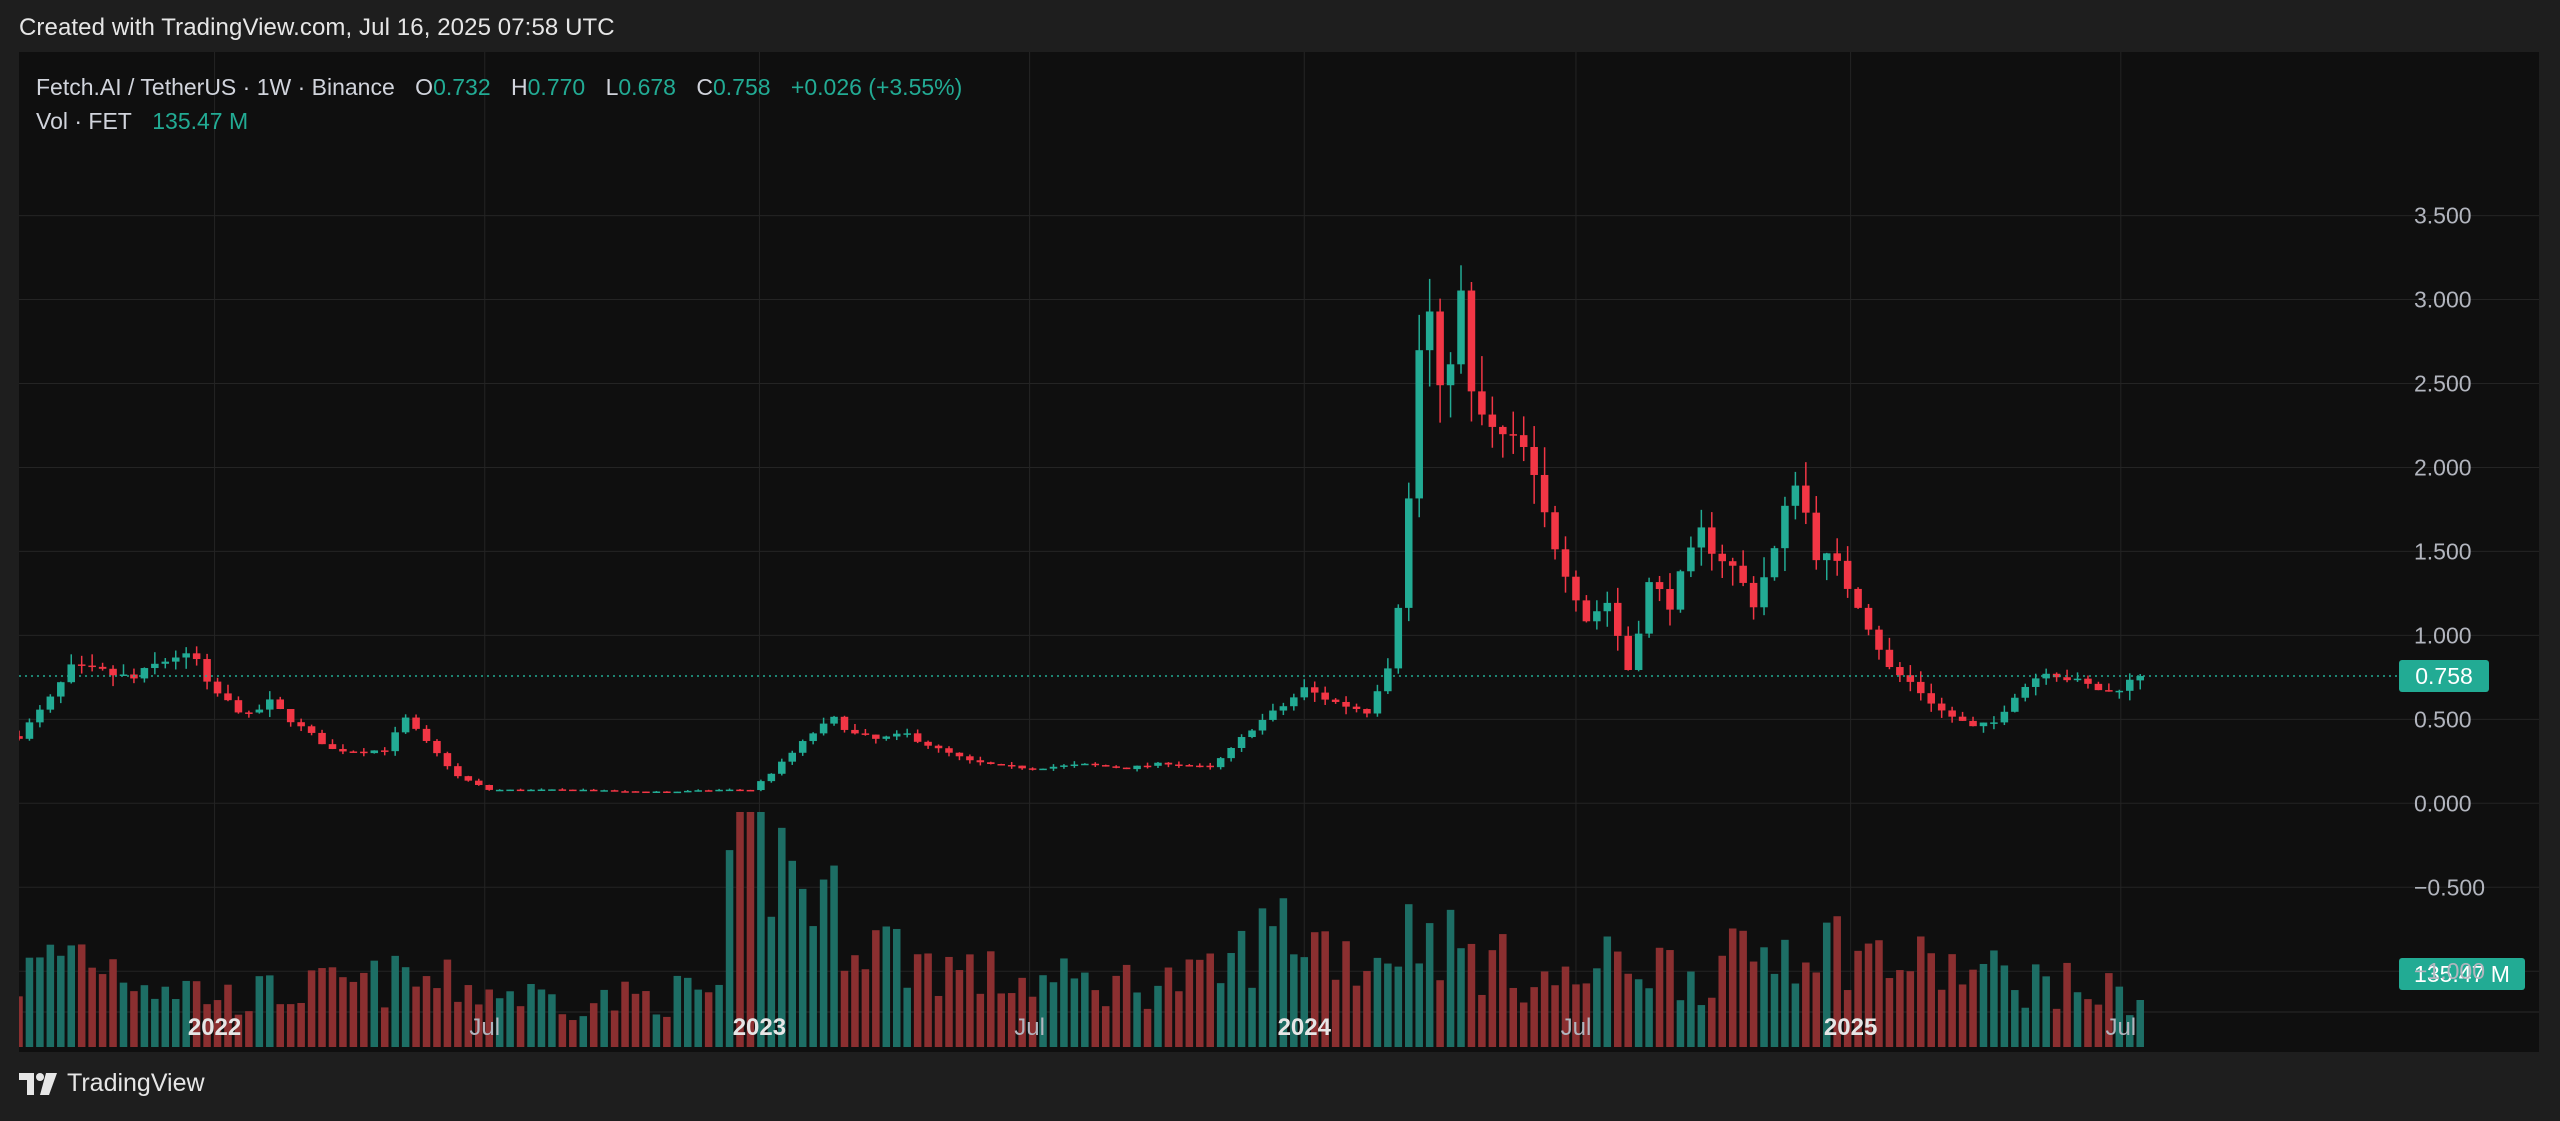 The width and height of the screenshot is (2560, 1121). I want to click on tradingview-branding: TradingView, so click(112, 1083).